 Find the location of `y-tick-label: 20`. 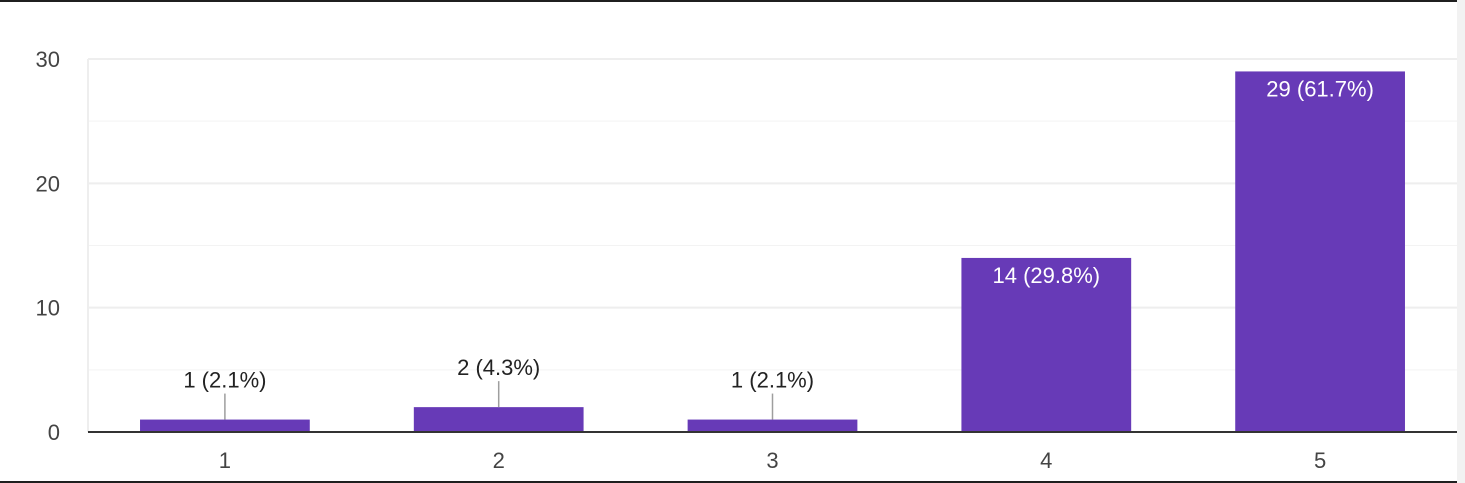

y-tick-label: 20 is located at coordinates (48, 183).